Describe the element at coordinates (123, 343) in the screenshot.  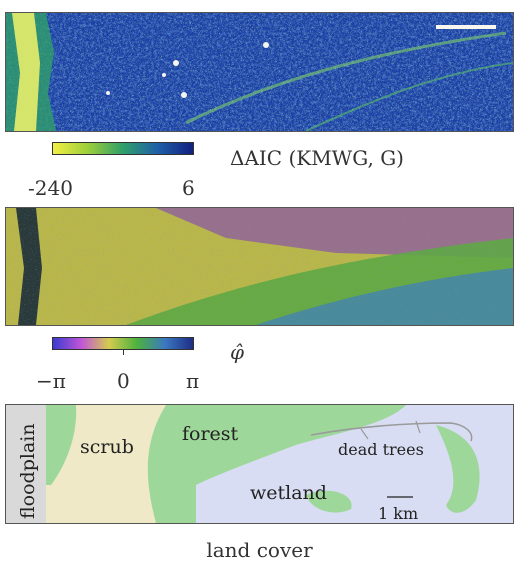
I see `phi-colorbar` at that location.